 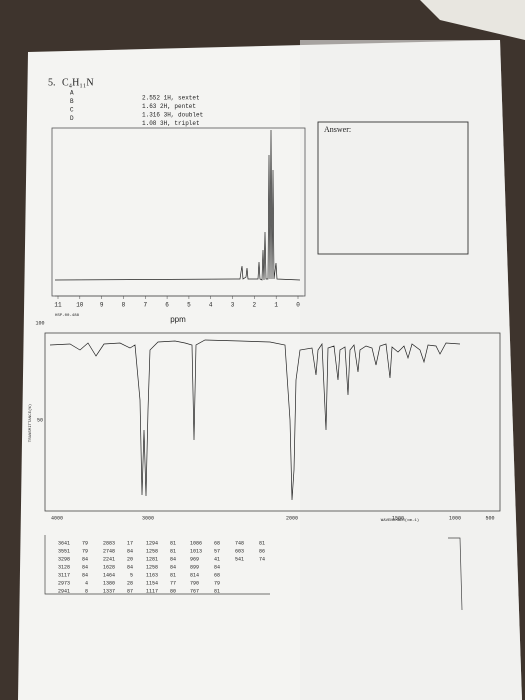 What do you see at coordinates (171, 98) in the screenshot?
I see `peak-description: 2.552 1H, sextet` at bounding box center [171, 98].